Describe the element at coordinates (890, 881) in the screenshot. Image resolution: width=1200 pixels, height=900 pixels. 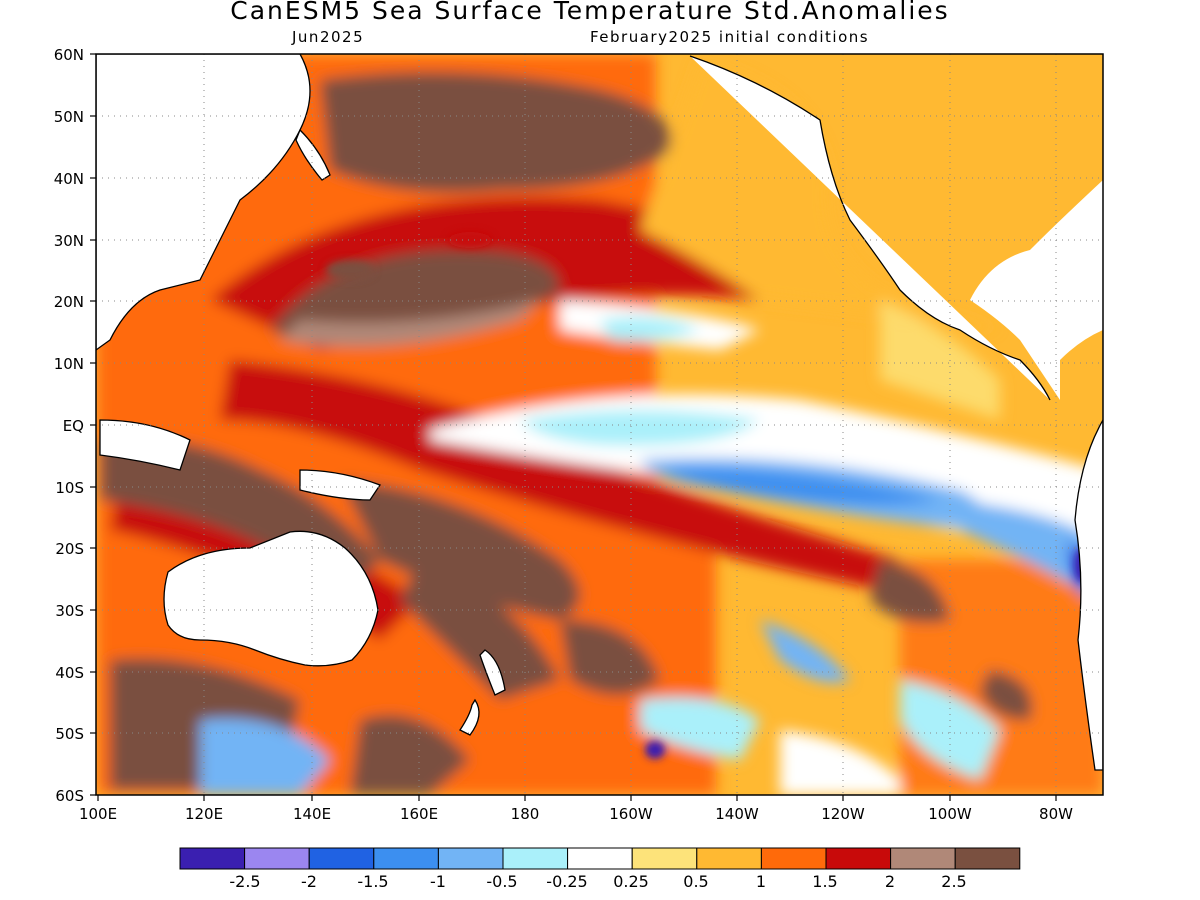
I see `colorbar-label: 2` at that location.